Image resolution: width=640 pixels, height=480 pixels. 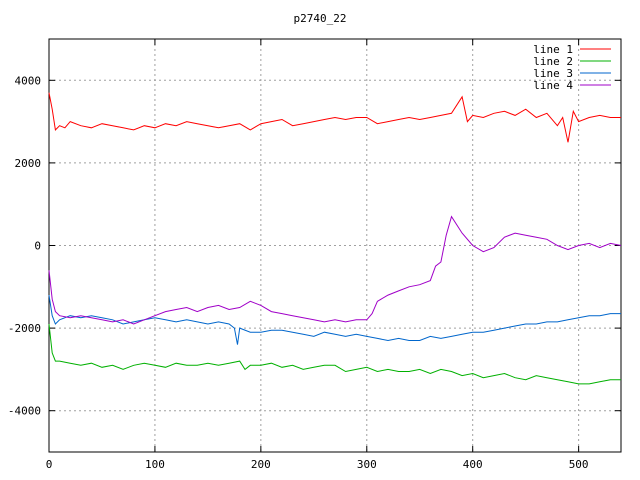 I want to click on legend-label-2: line 2, so click(x=553, y=61).